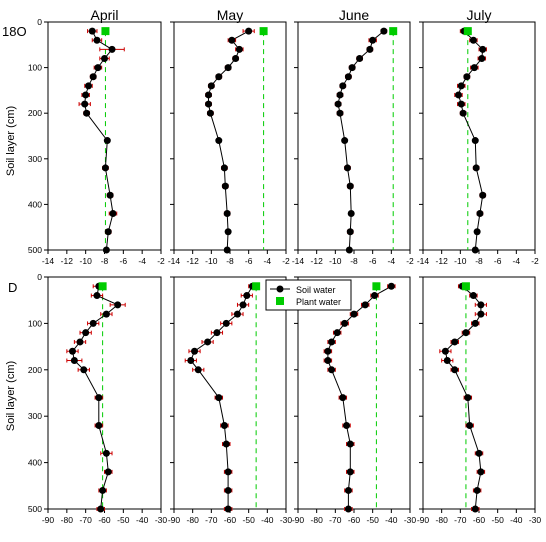 The image size is (546, 542). I want to click on y-tick-label: 100, so click(35, 323).